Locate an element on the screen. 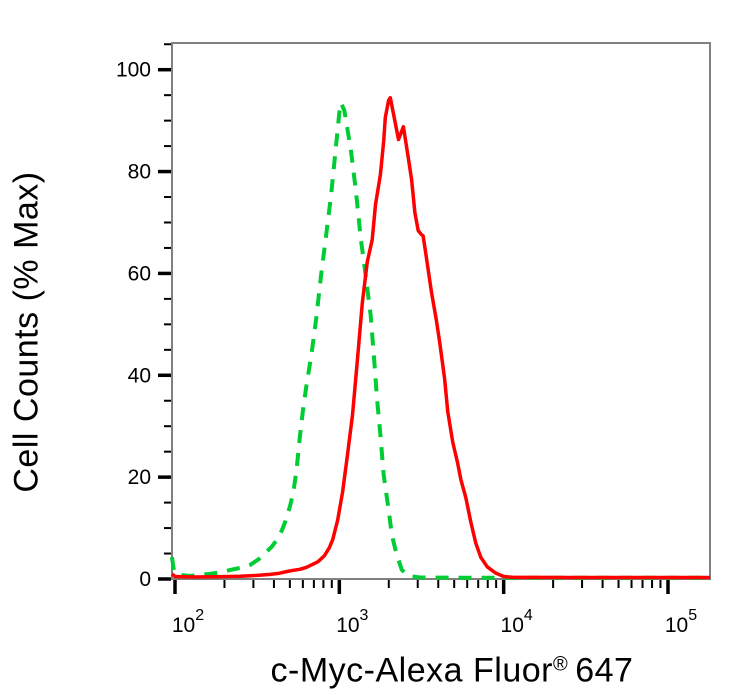  y-tick-label: 100 is located at coordinates (133, 70).